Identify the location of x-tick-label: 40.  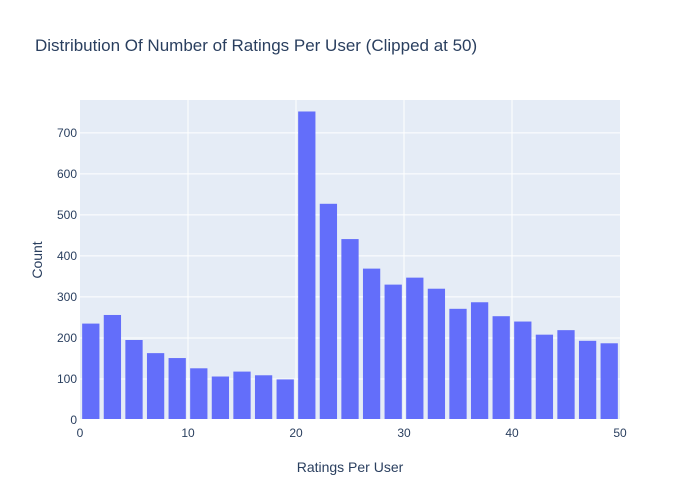
(512, 433).